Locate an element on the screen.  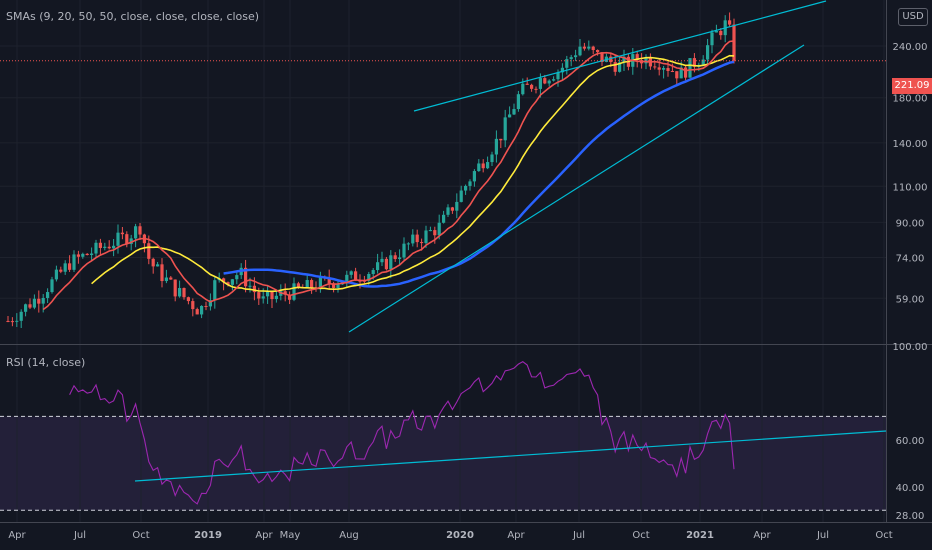
price-tick-label: 59.00 is located at coordinates (910, 299).